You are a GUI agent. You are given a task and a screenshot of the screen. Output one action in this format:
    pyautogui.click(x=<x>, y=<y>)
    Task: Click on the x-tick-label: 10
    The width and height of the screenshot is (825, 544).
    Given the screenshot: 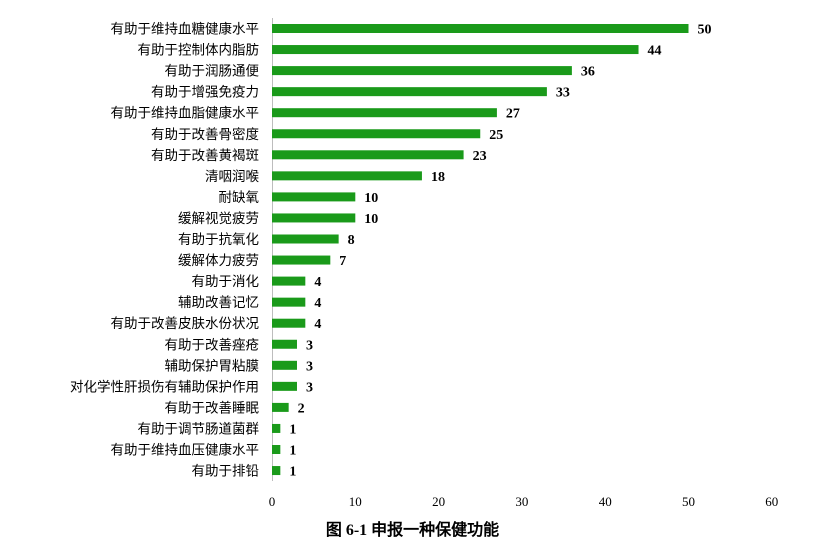 What is the action you would take?
    pyautogui.click(x=355, y=501)
    